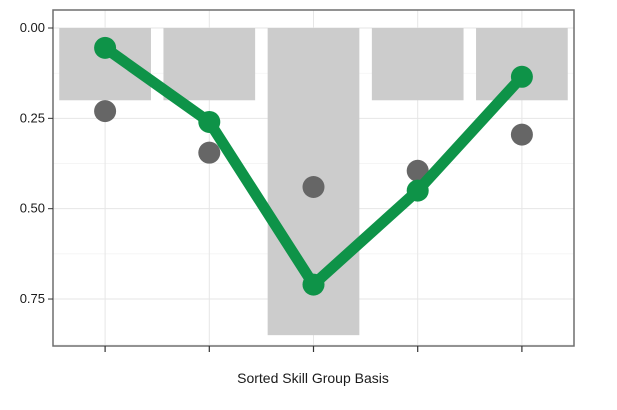 Image resolution: width=617 pixels, height=410 pixels. Describe the element at coordinates (36, 163) in the screenshot. I see `y-axis: 0.00 0.25 0.50 0.75` at that location.